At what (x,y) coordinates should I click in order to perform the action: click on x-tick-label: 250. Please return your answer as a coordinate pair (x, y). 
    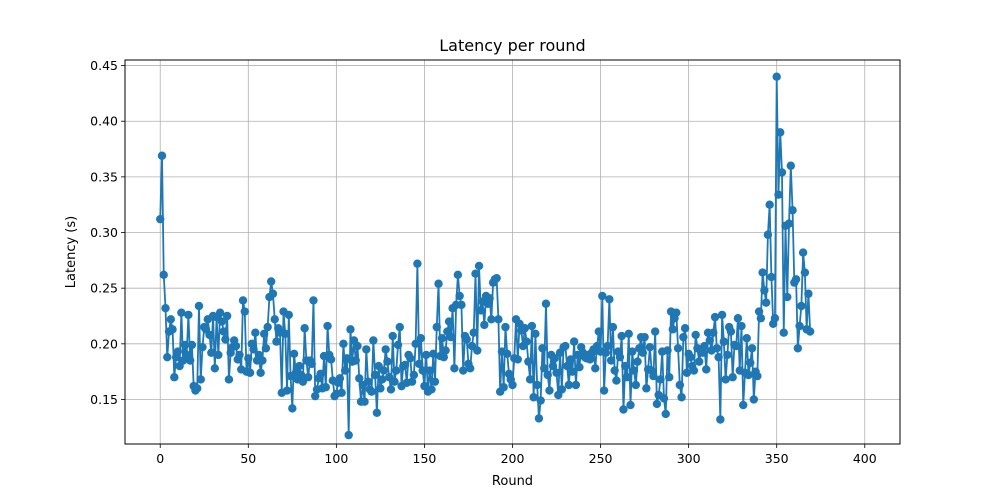
    Looking at the image, I should click on (601, 458).